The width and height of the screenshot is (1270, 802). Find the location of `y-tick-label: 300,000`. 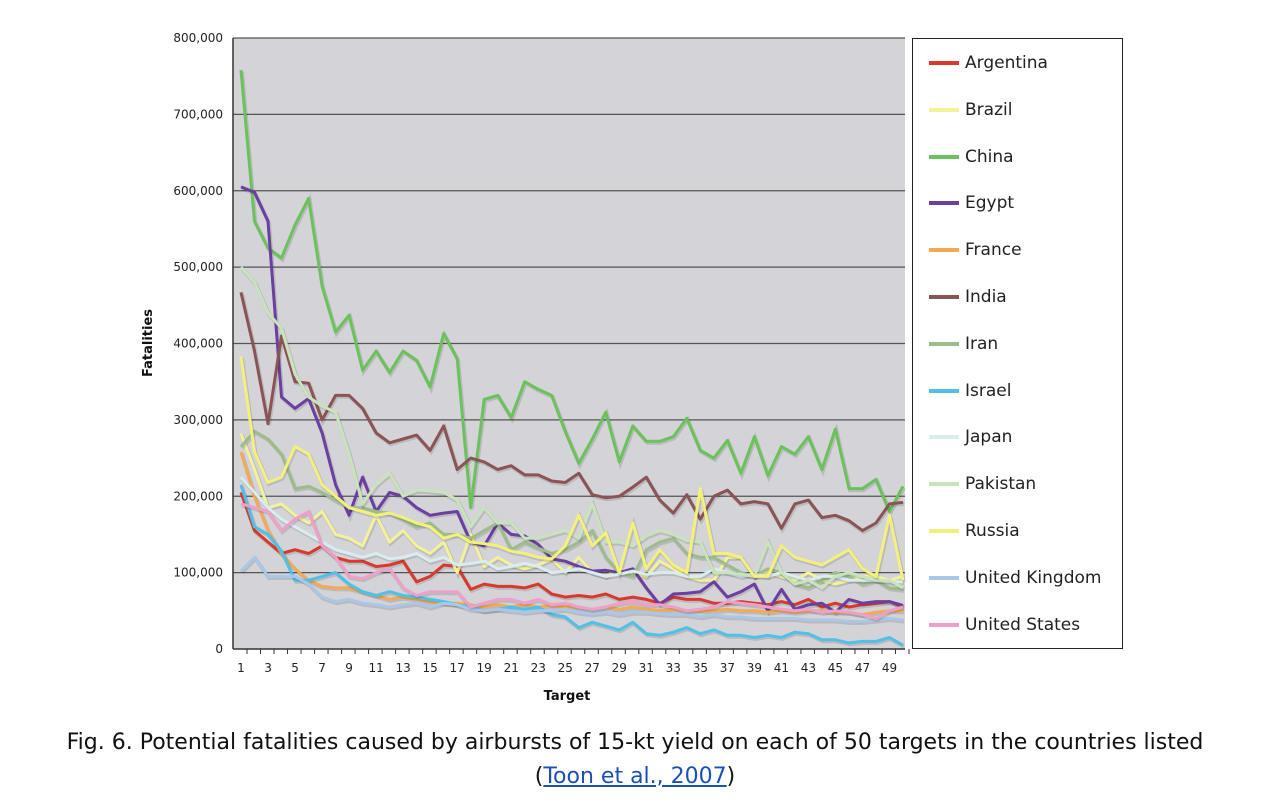

y-tick-label: 300,000 is located at coordinates (198, 420).